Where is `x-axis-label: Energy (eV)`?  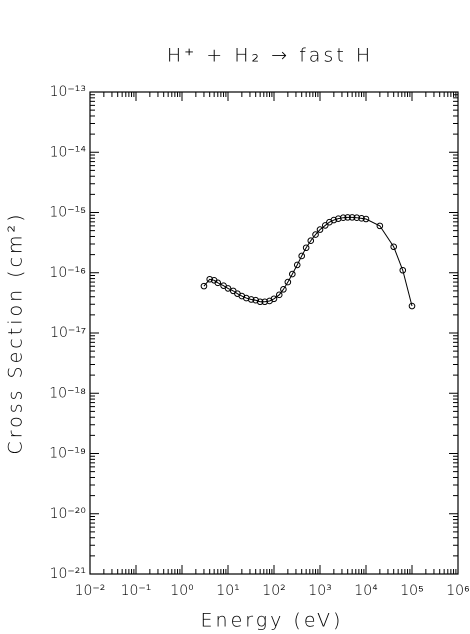 x-axis-label: Energy (eV) is located at coordinates (272, 621).